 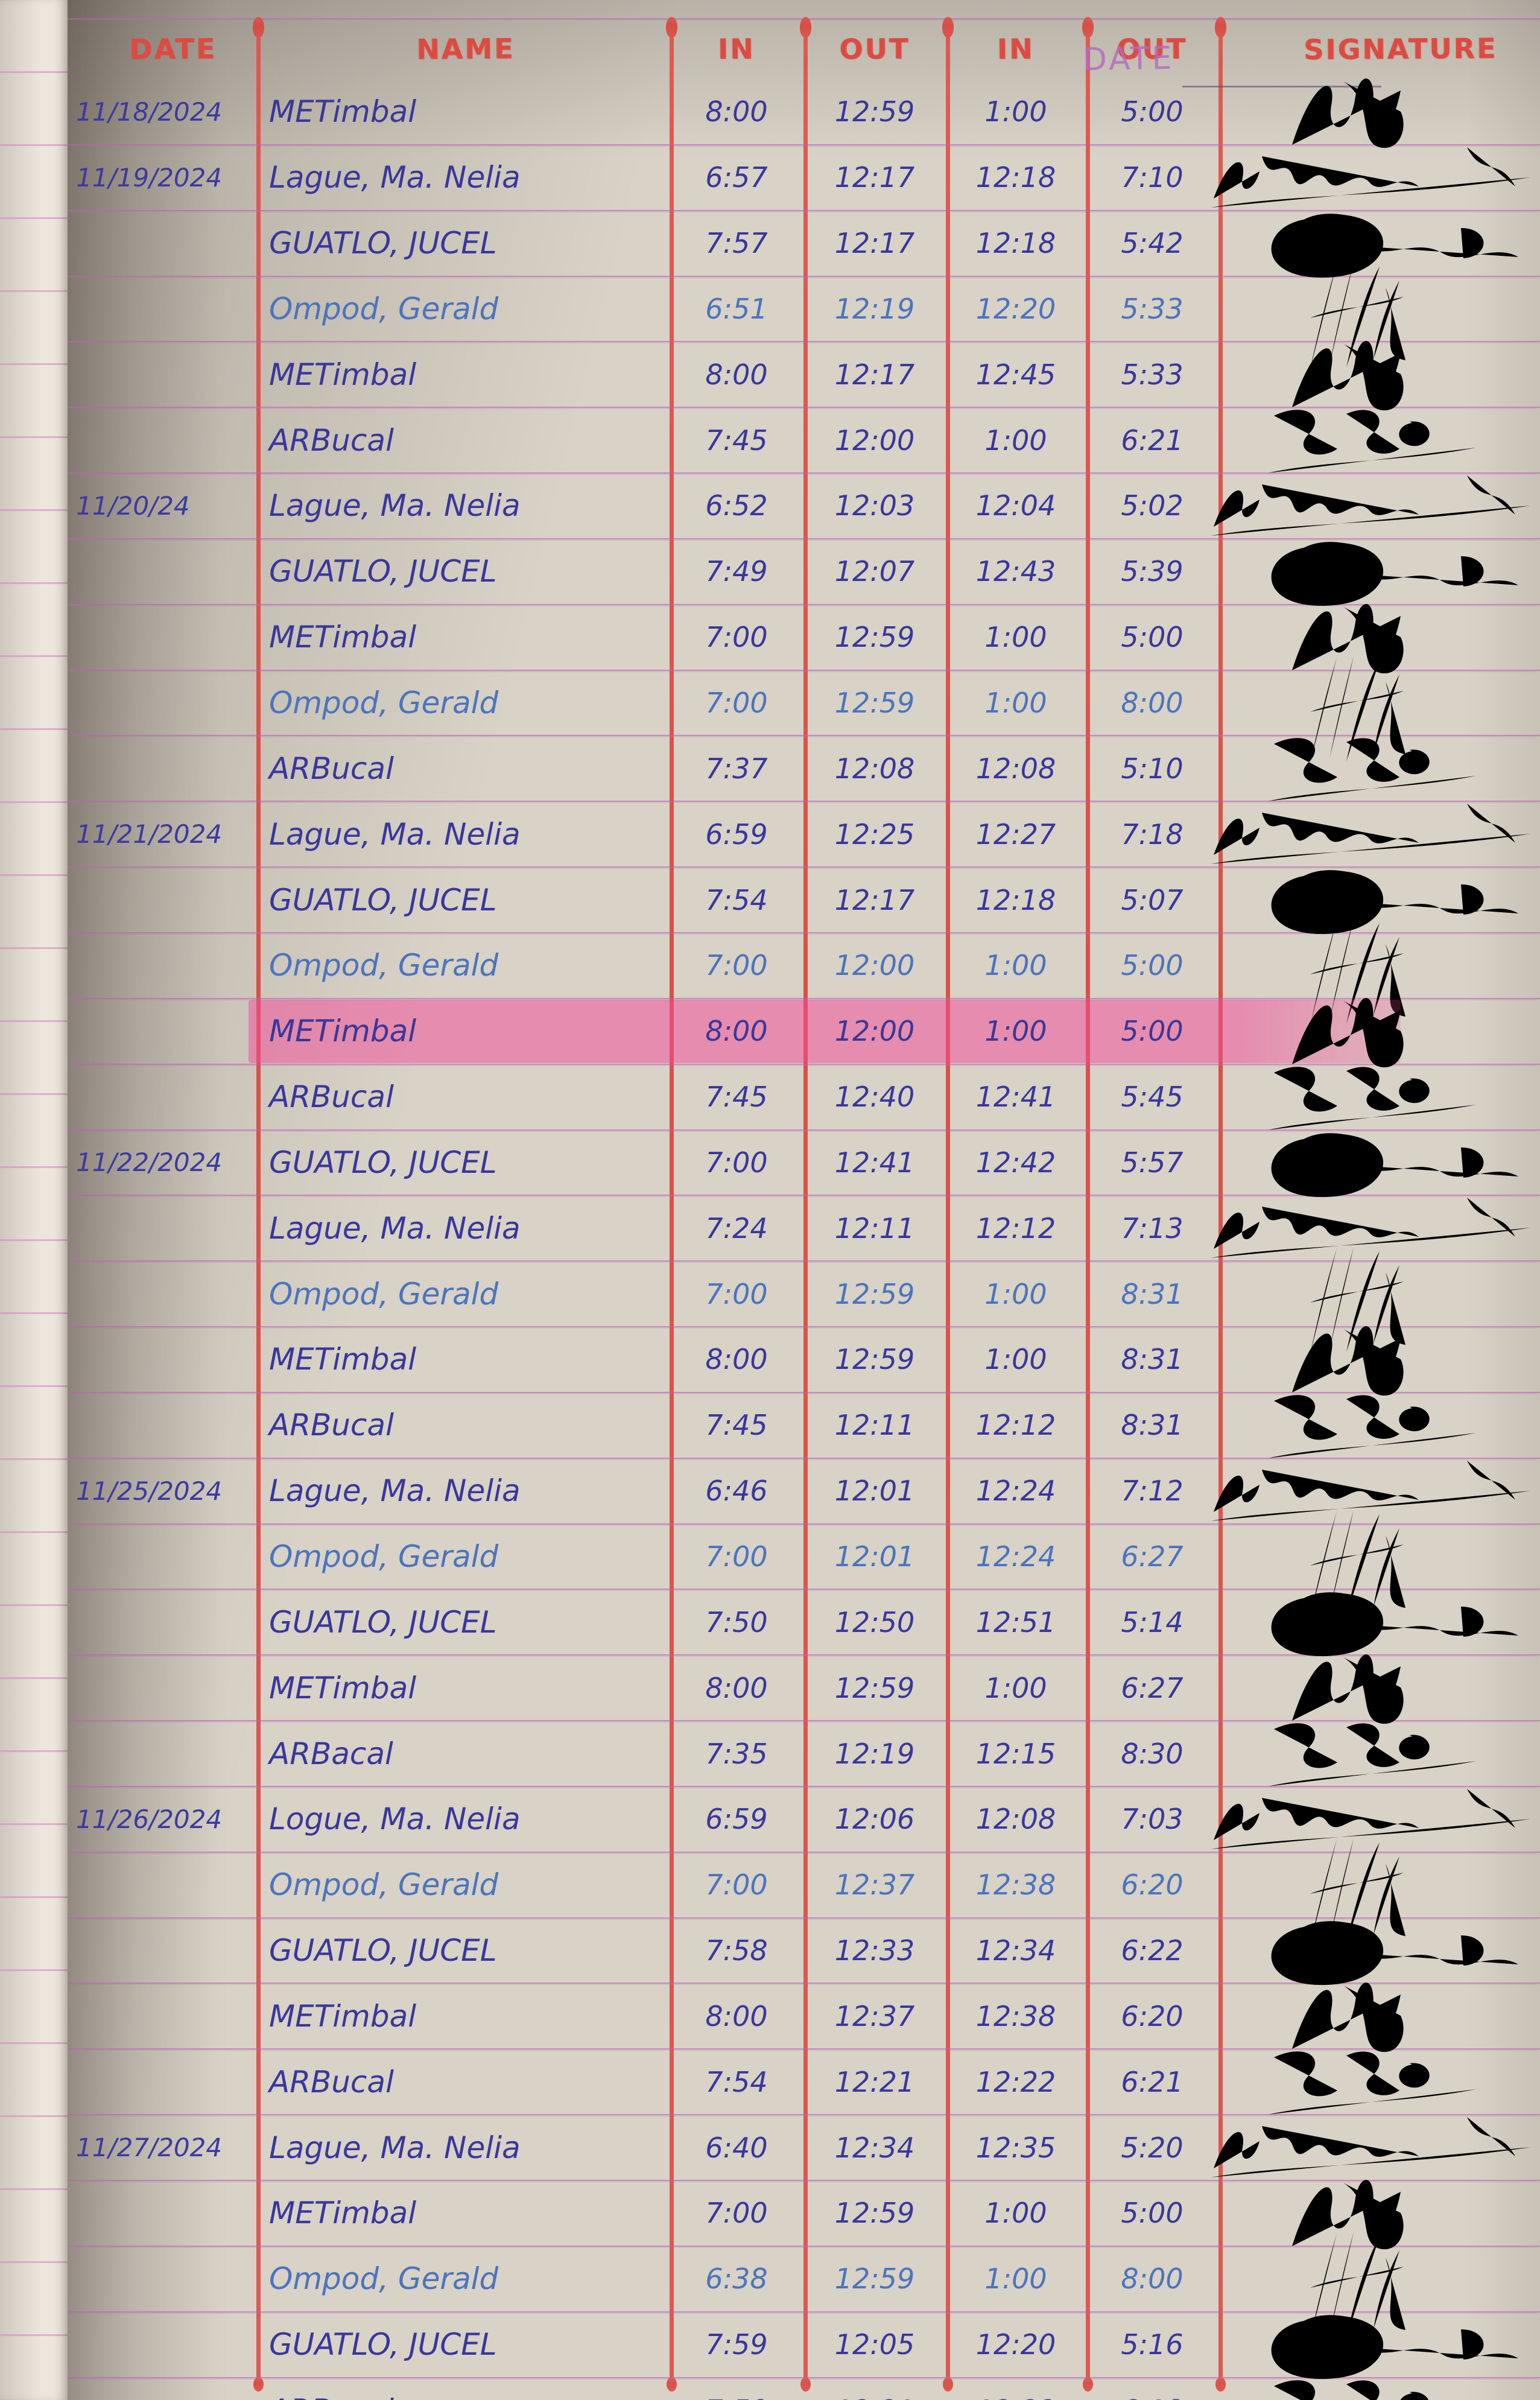 I want to click on out-pm-cell: 7:10, so click(x=1152, y=177).